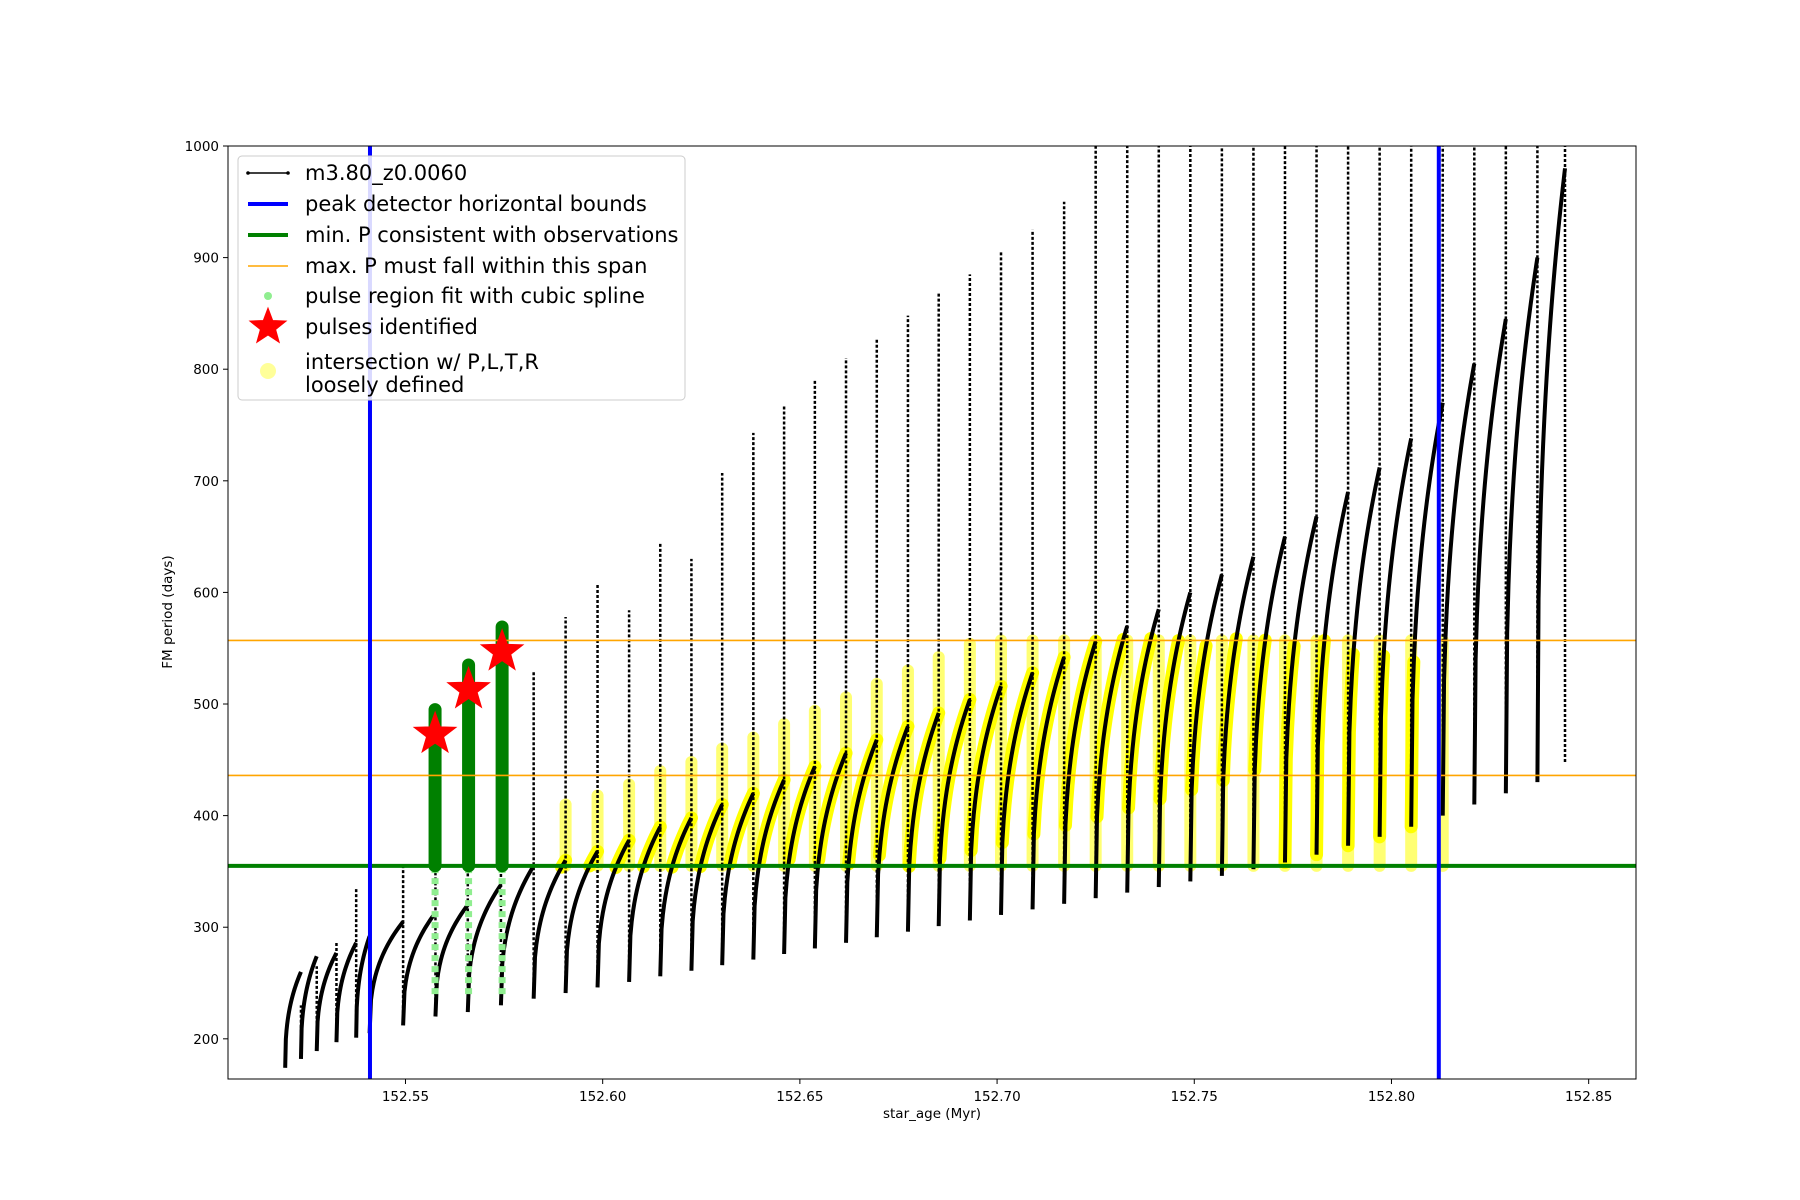 The height and width of the screenshot is (1200, 1800). What do you see at coordinates (1588, 1097) in the screenshot?
I see `x-tick-label: 152.85` at bounding box center [1588, 1097].